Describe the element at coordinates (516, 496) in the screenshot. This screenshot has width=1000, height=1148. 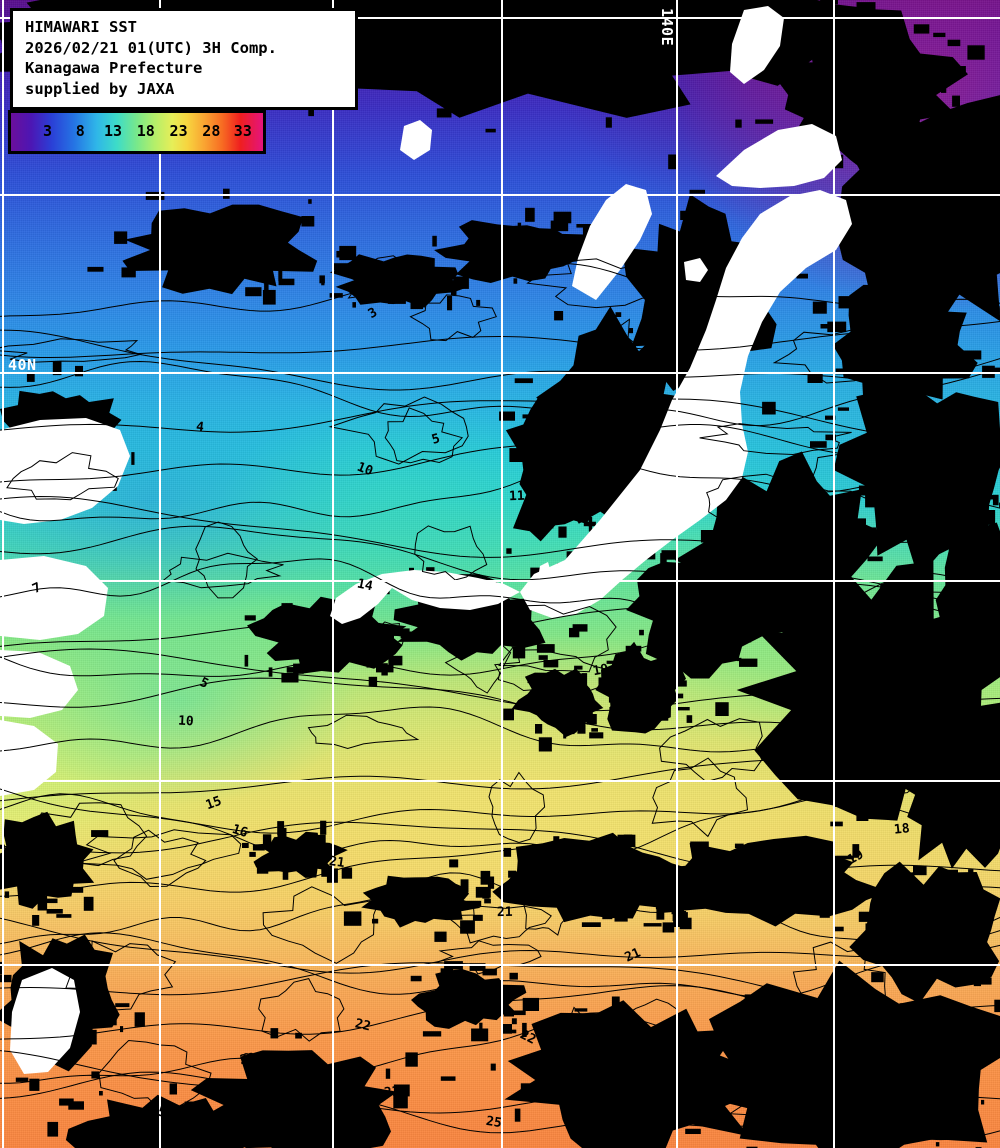
I see `contour-label: 11` at that location.